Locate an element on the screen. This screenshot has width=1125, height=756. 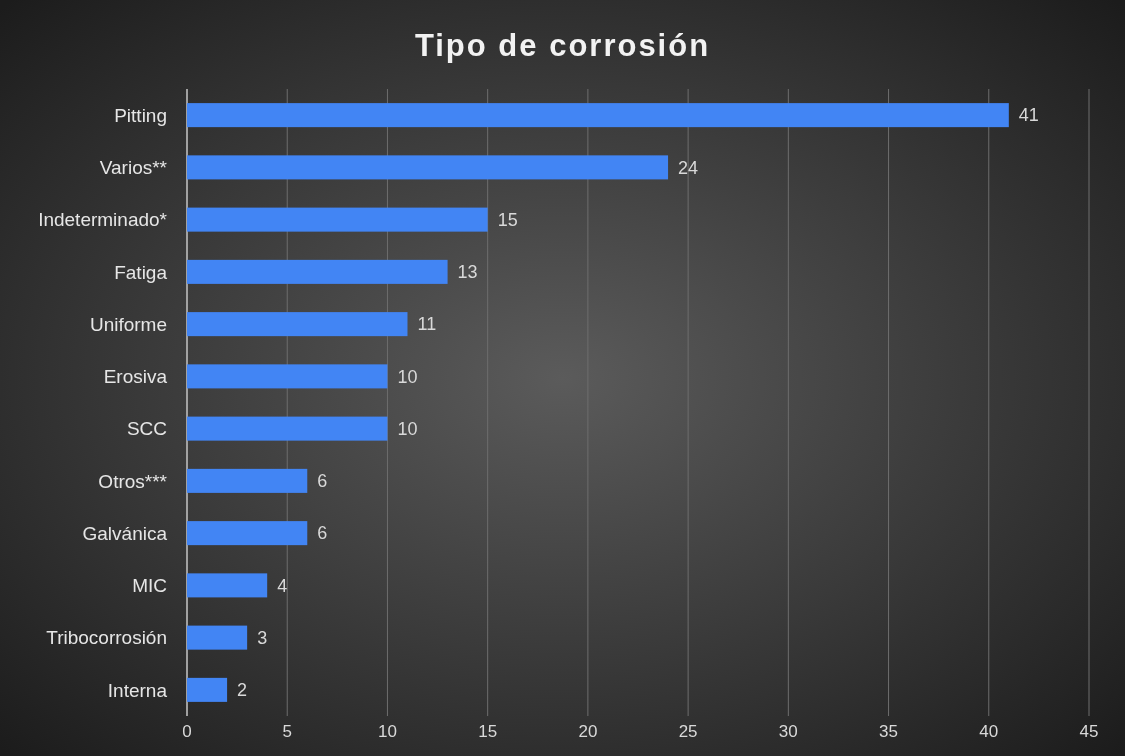
data-label: 24 is located at coordinates (688, 167).